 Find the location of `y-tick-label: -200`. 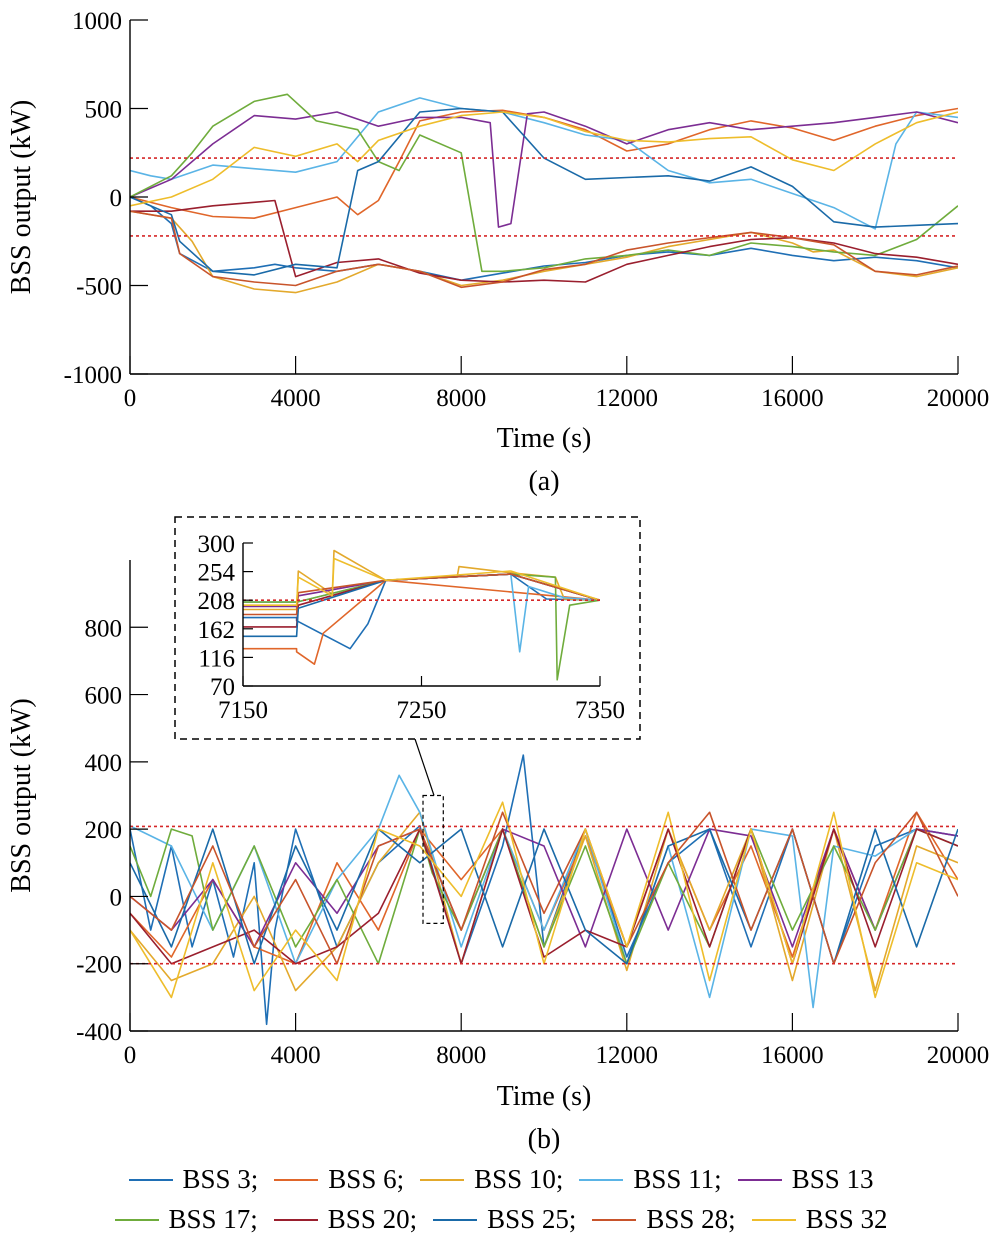

y-tick-label: -200 is located at coordinates (99, 965).